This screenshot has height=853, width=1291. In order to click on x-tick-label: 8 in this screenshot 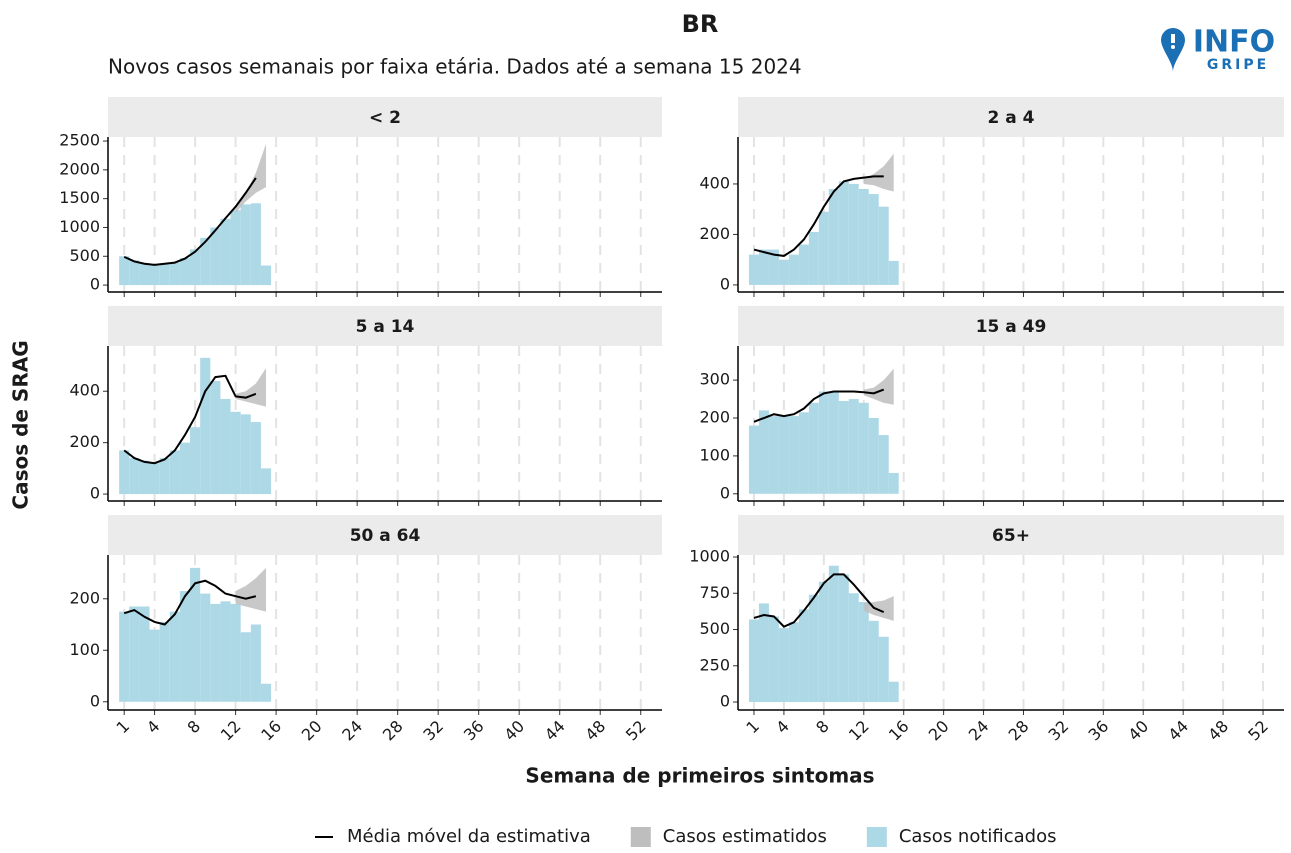, I will do `click(193, 727)`.